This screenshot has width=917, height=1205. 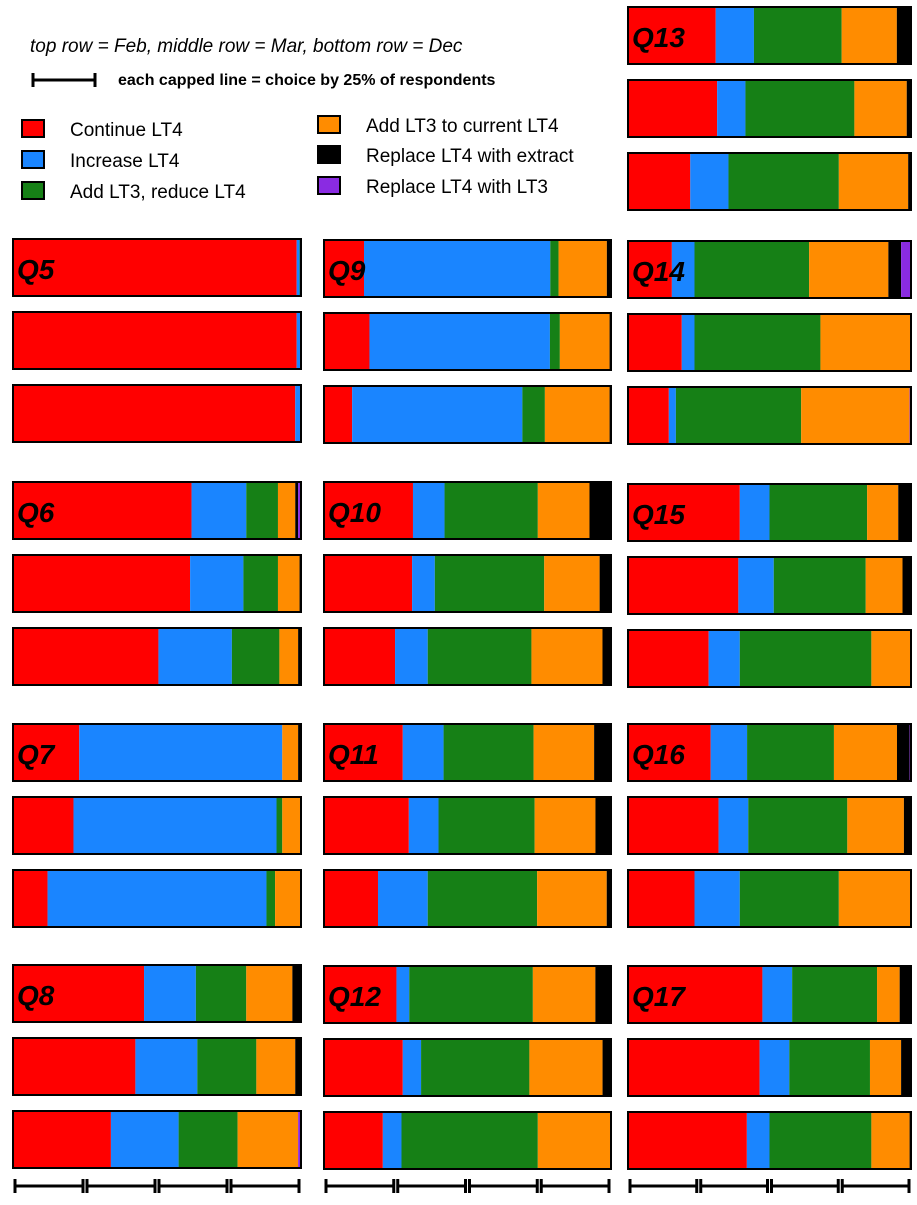 I want to click on bar-frame-q17-dec, so click(x=769, y=1140).